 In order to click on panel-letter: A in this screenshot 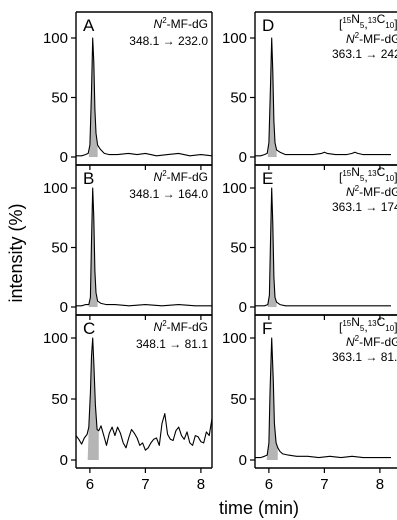, I will do `click(89, 25)`.